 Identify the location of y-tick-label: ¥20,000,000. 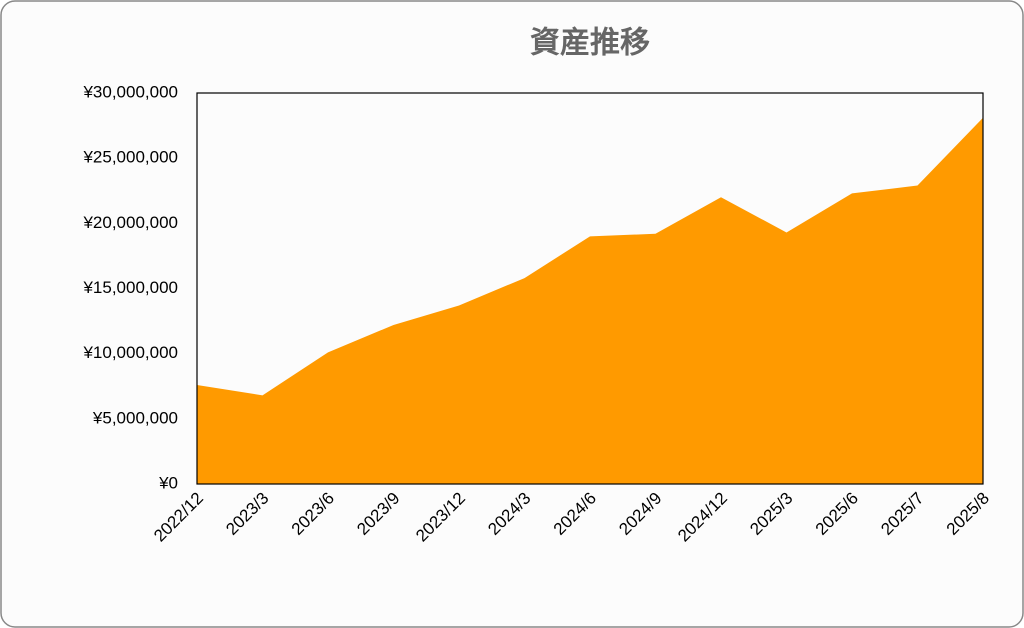
(130, 222).